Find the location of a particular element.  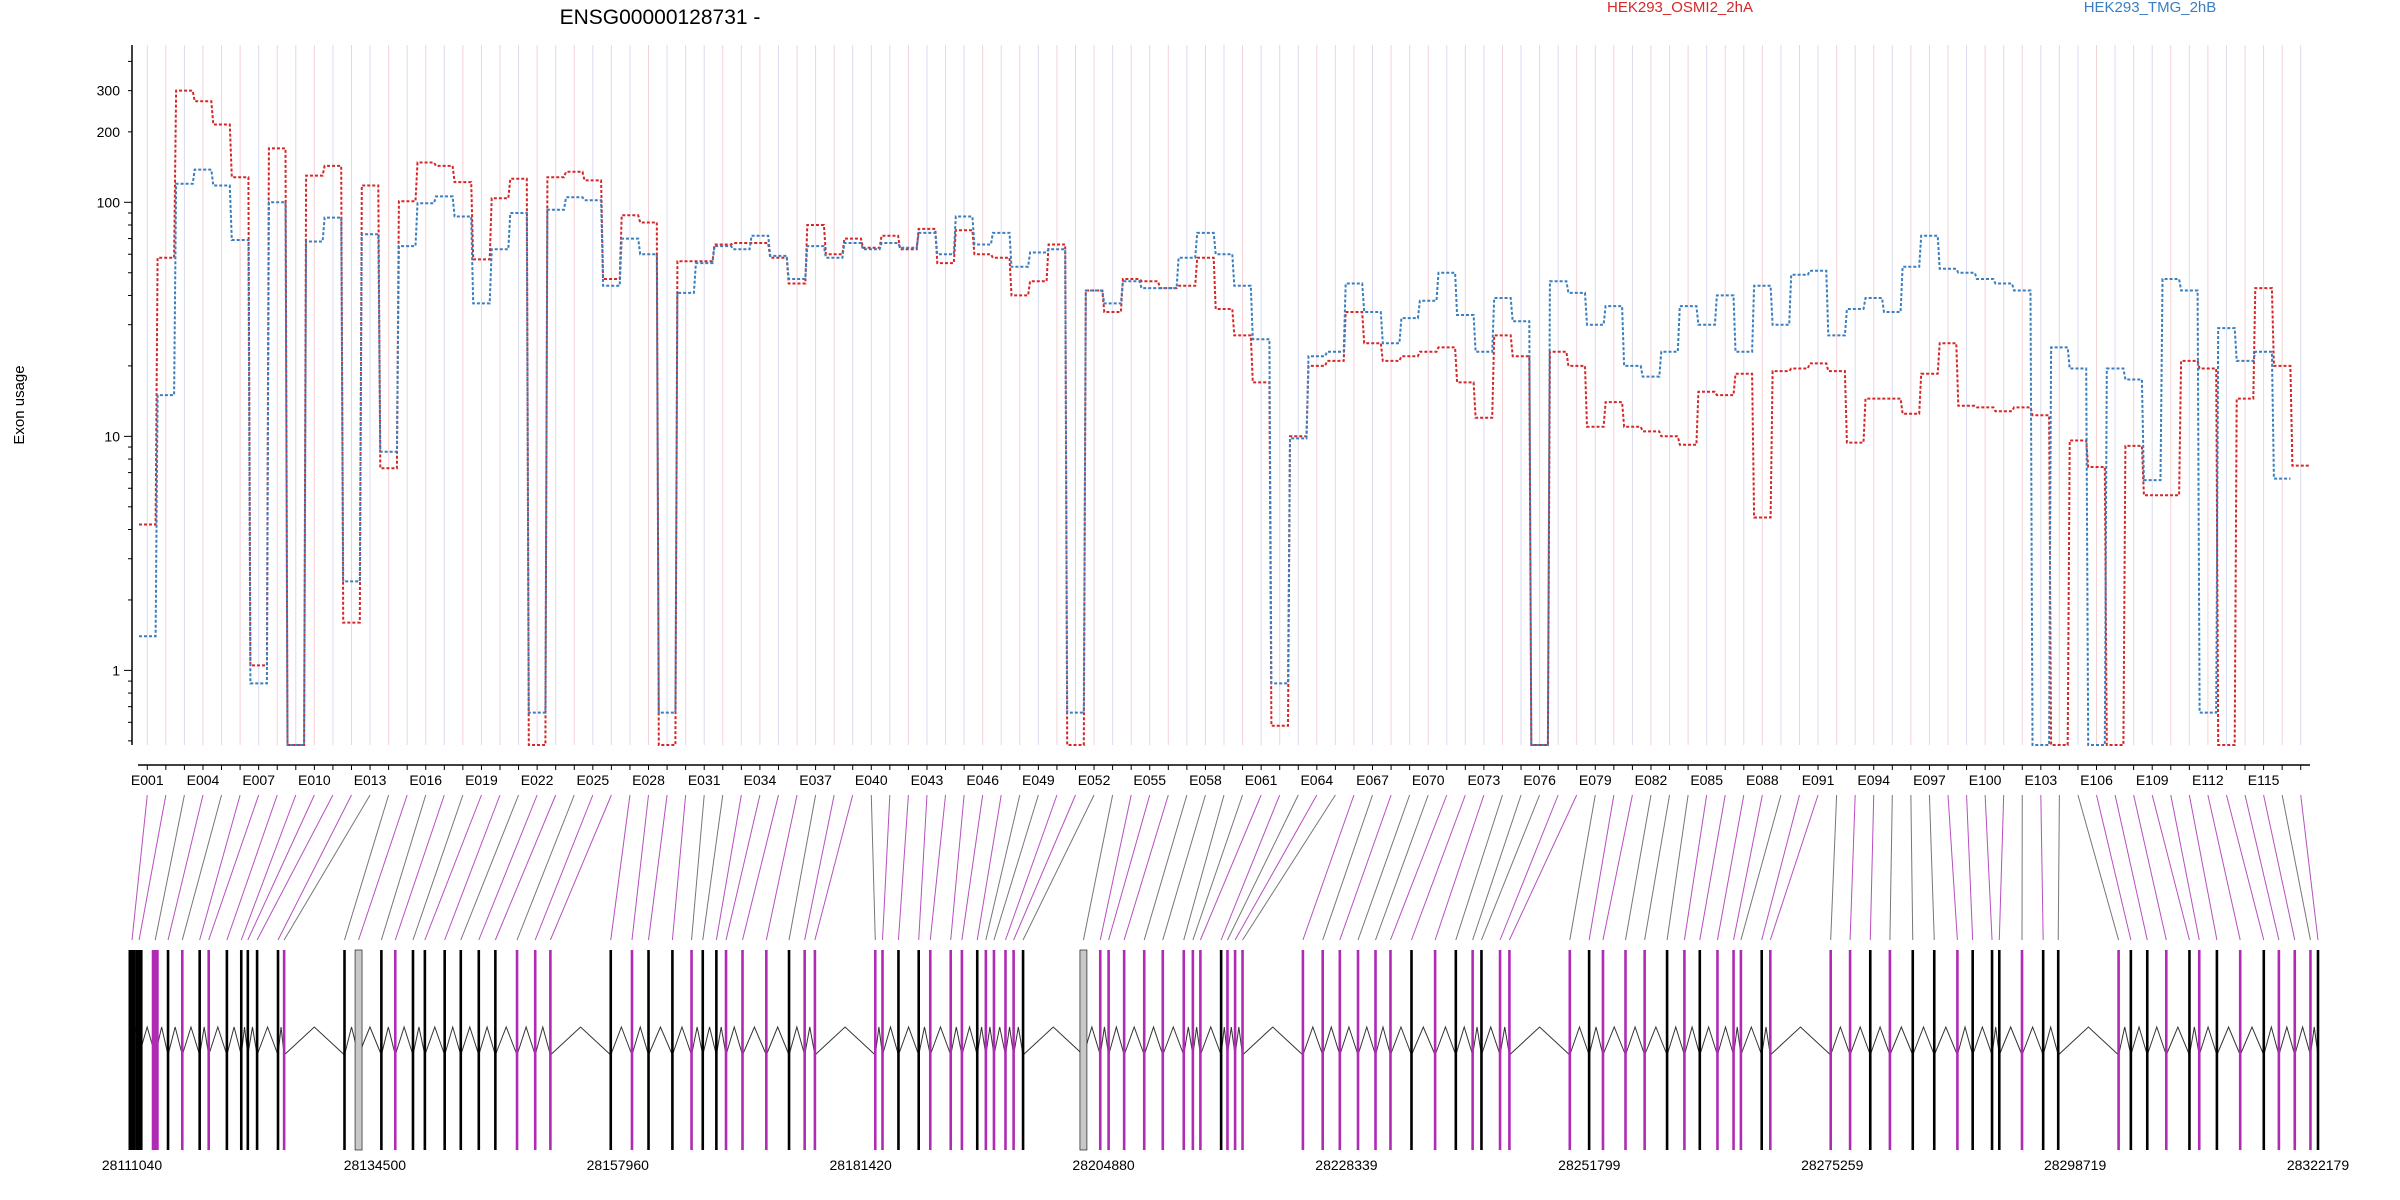

x-tick-label: E091 is located at coordinates (1818, 780).